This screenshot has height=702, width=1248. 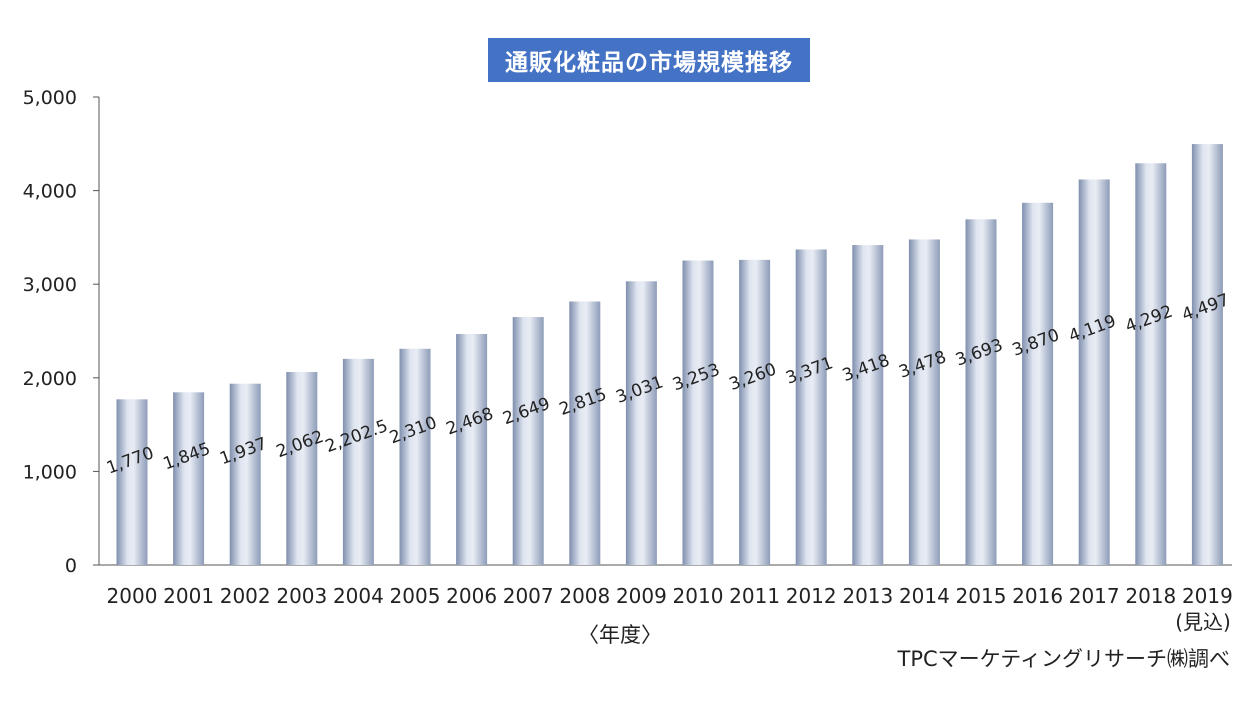 What do you see at coordinates (50, 472) in the screenshot?
I see `y-tick-label: 1,000` at bounding box center [50, 472].